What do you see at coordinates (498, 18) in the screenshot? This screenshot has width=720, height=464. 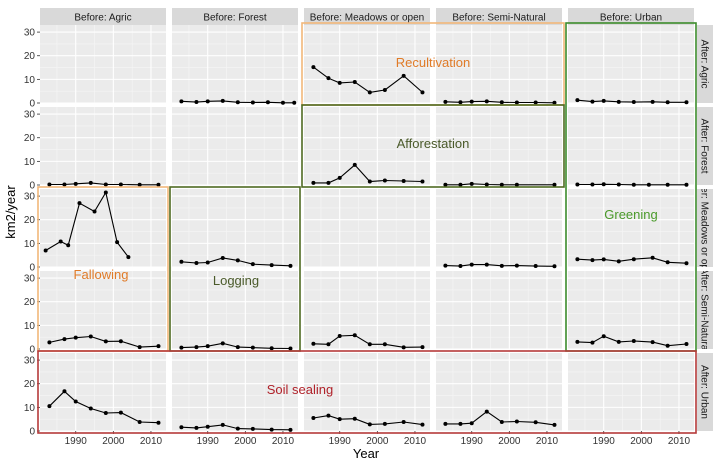 I see `column-strip-label: Before: Semi-Natural` at bounding box center [498, 18].